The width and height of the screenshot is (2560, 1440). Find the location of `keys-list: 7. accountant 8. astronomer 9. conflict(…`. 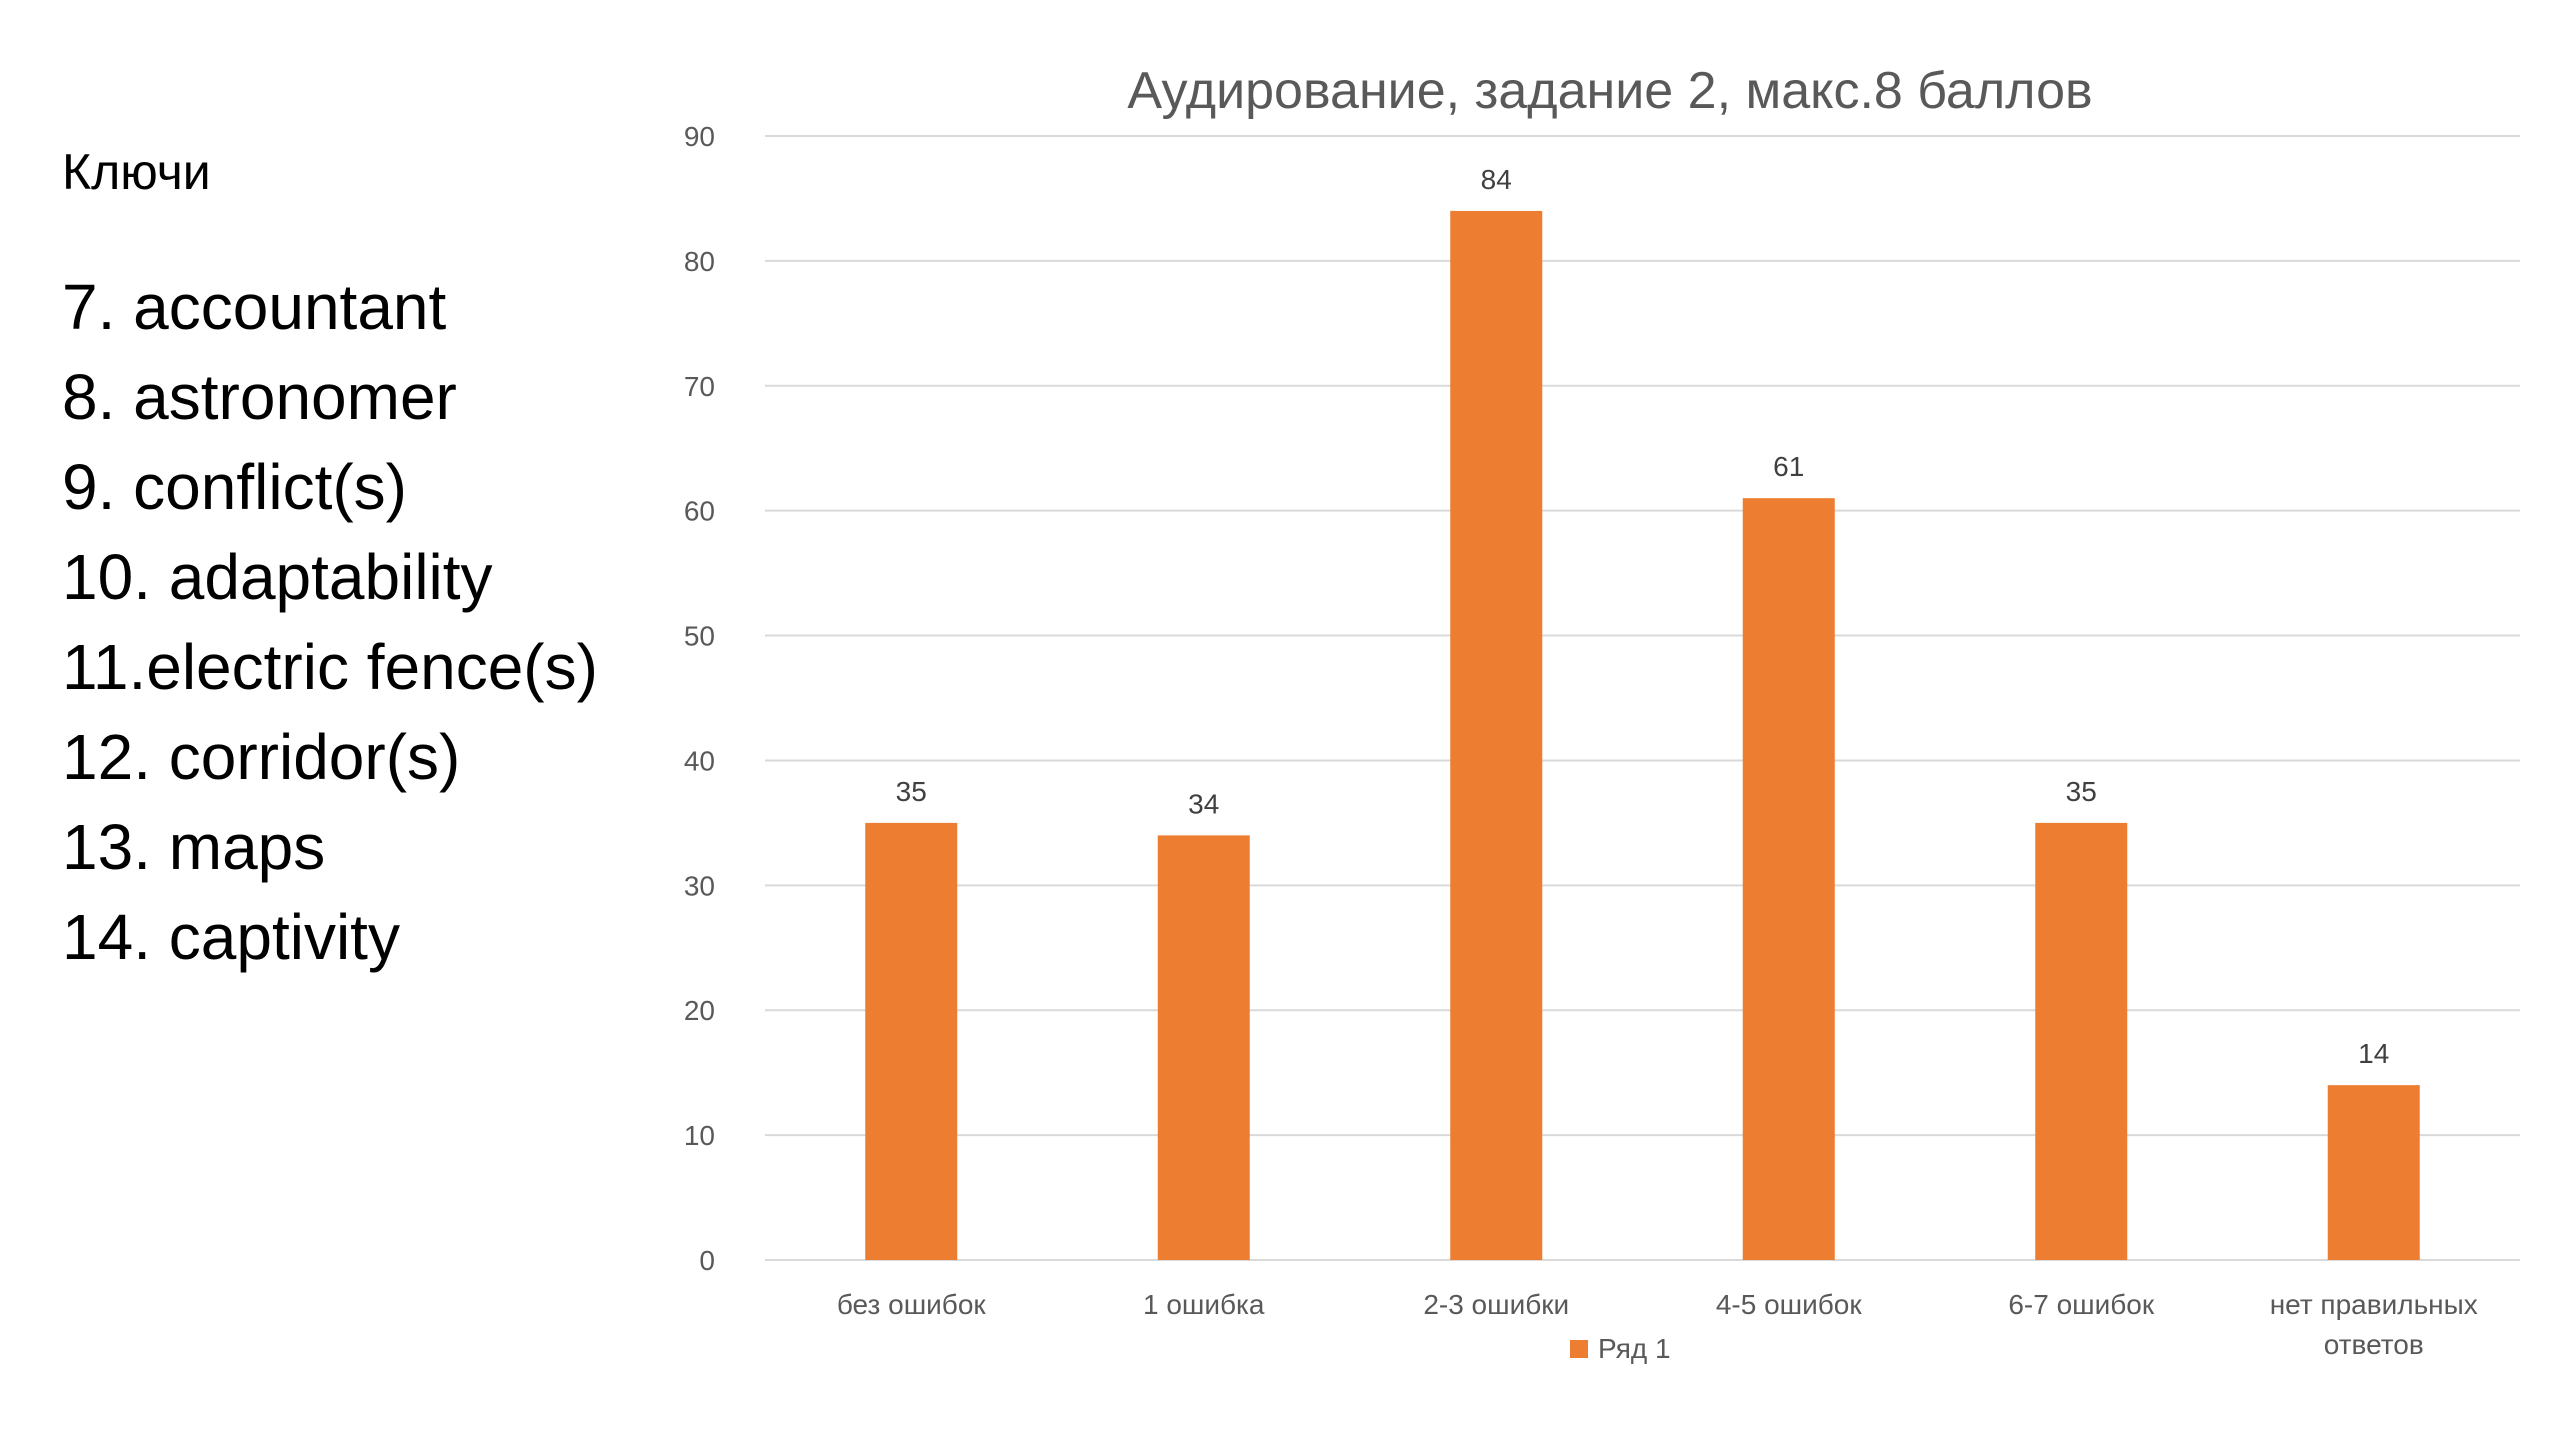

keys-list: 7. accountant 8. astronomer 9. conflict(… is located at coordinates (372, 622).